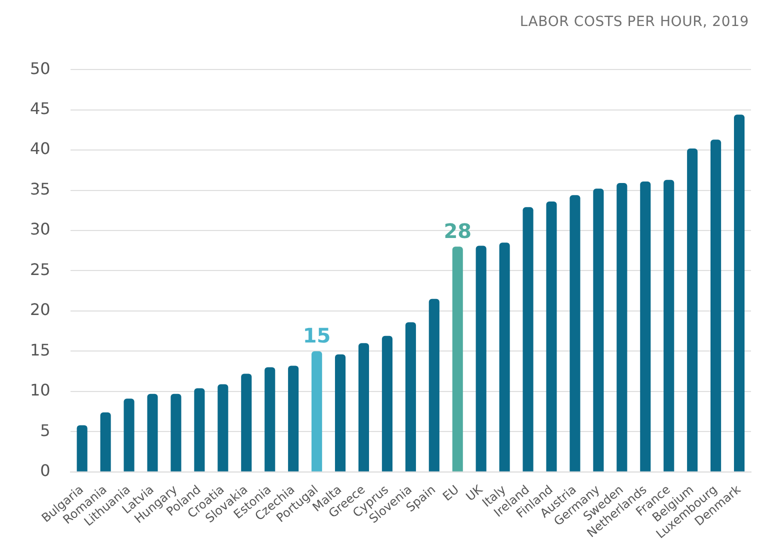  Describe the element at coordinates (451, 493) in the screenshot. I see `x-tick-label: EU` at that location.